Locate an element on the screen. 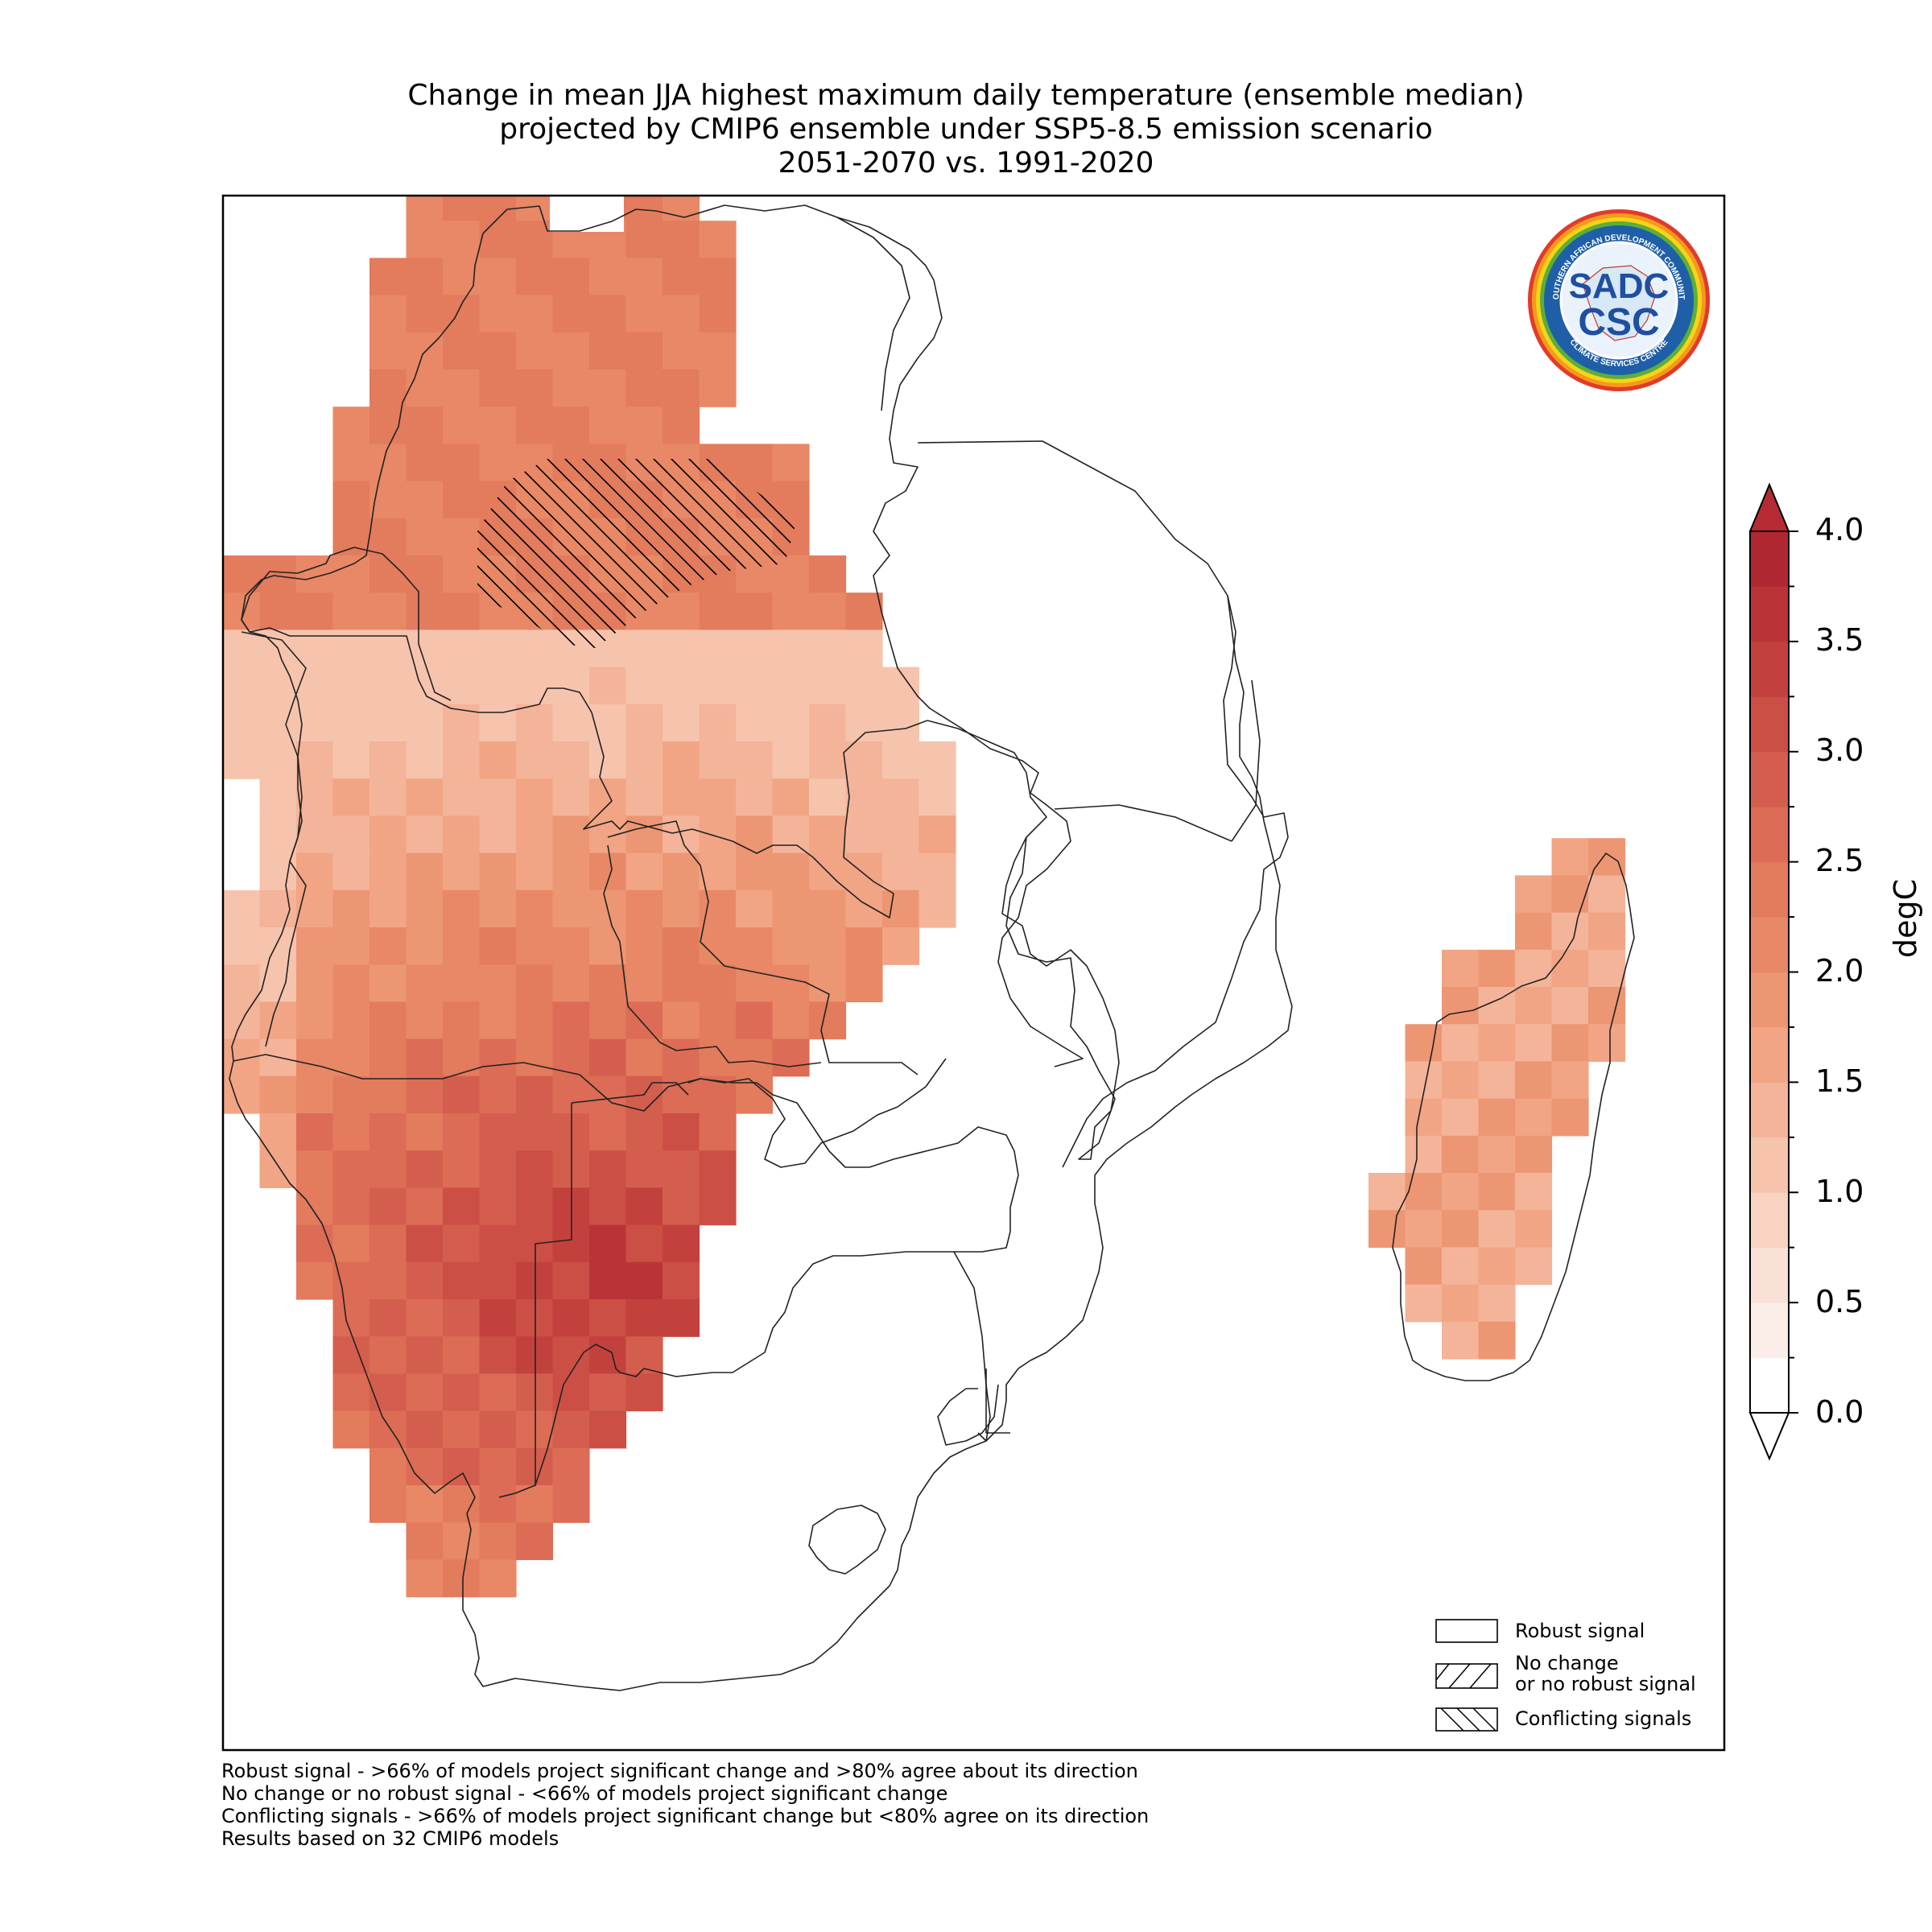  colorbar-tick-label: 1.0 is located at coordinates (1839, 1191).